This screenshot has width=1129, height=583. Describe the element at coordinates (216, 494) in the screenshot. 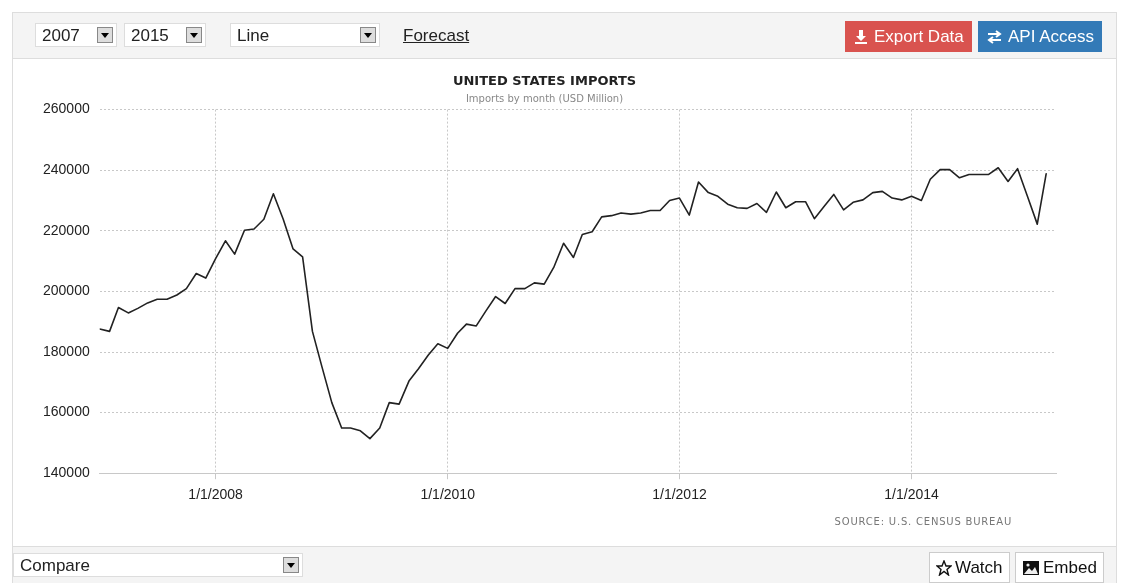

I see `x-tick-label: 1/1/2008` at that location.